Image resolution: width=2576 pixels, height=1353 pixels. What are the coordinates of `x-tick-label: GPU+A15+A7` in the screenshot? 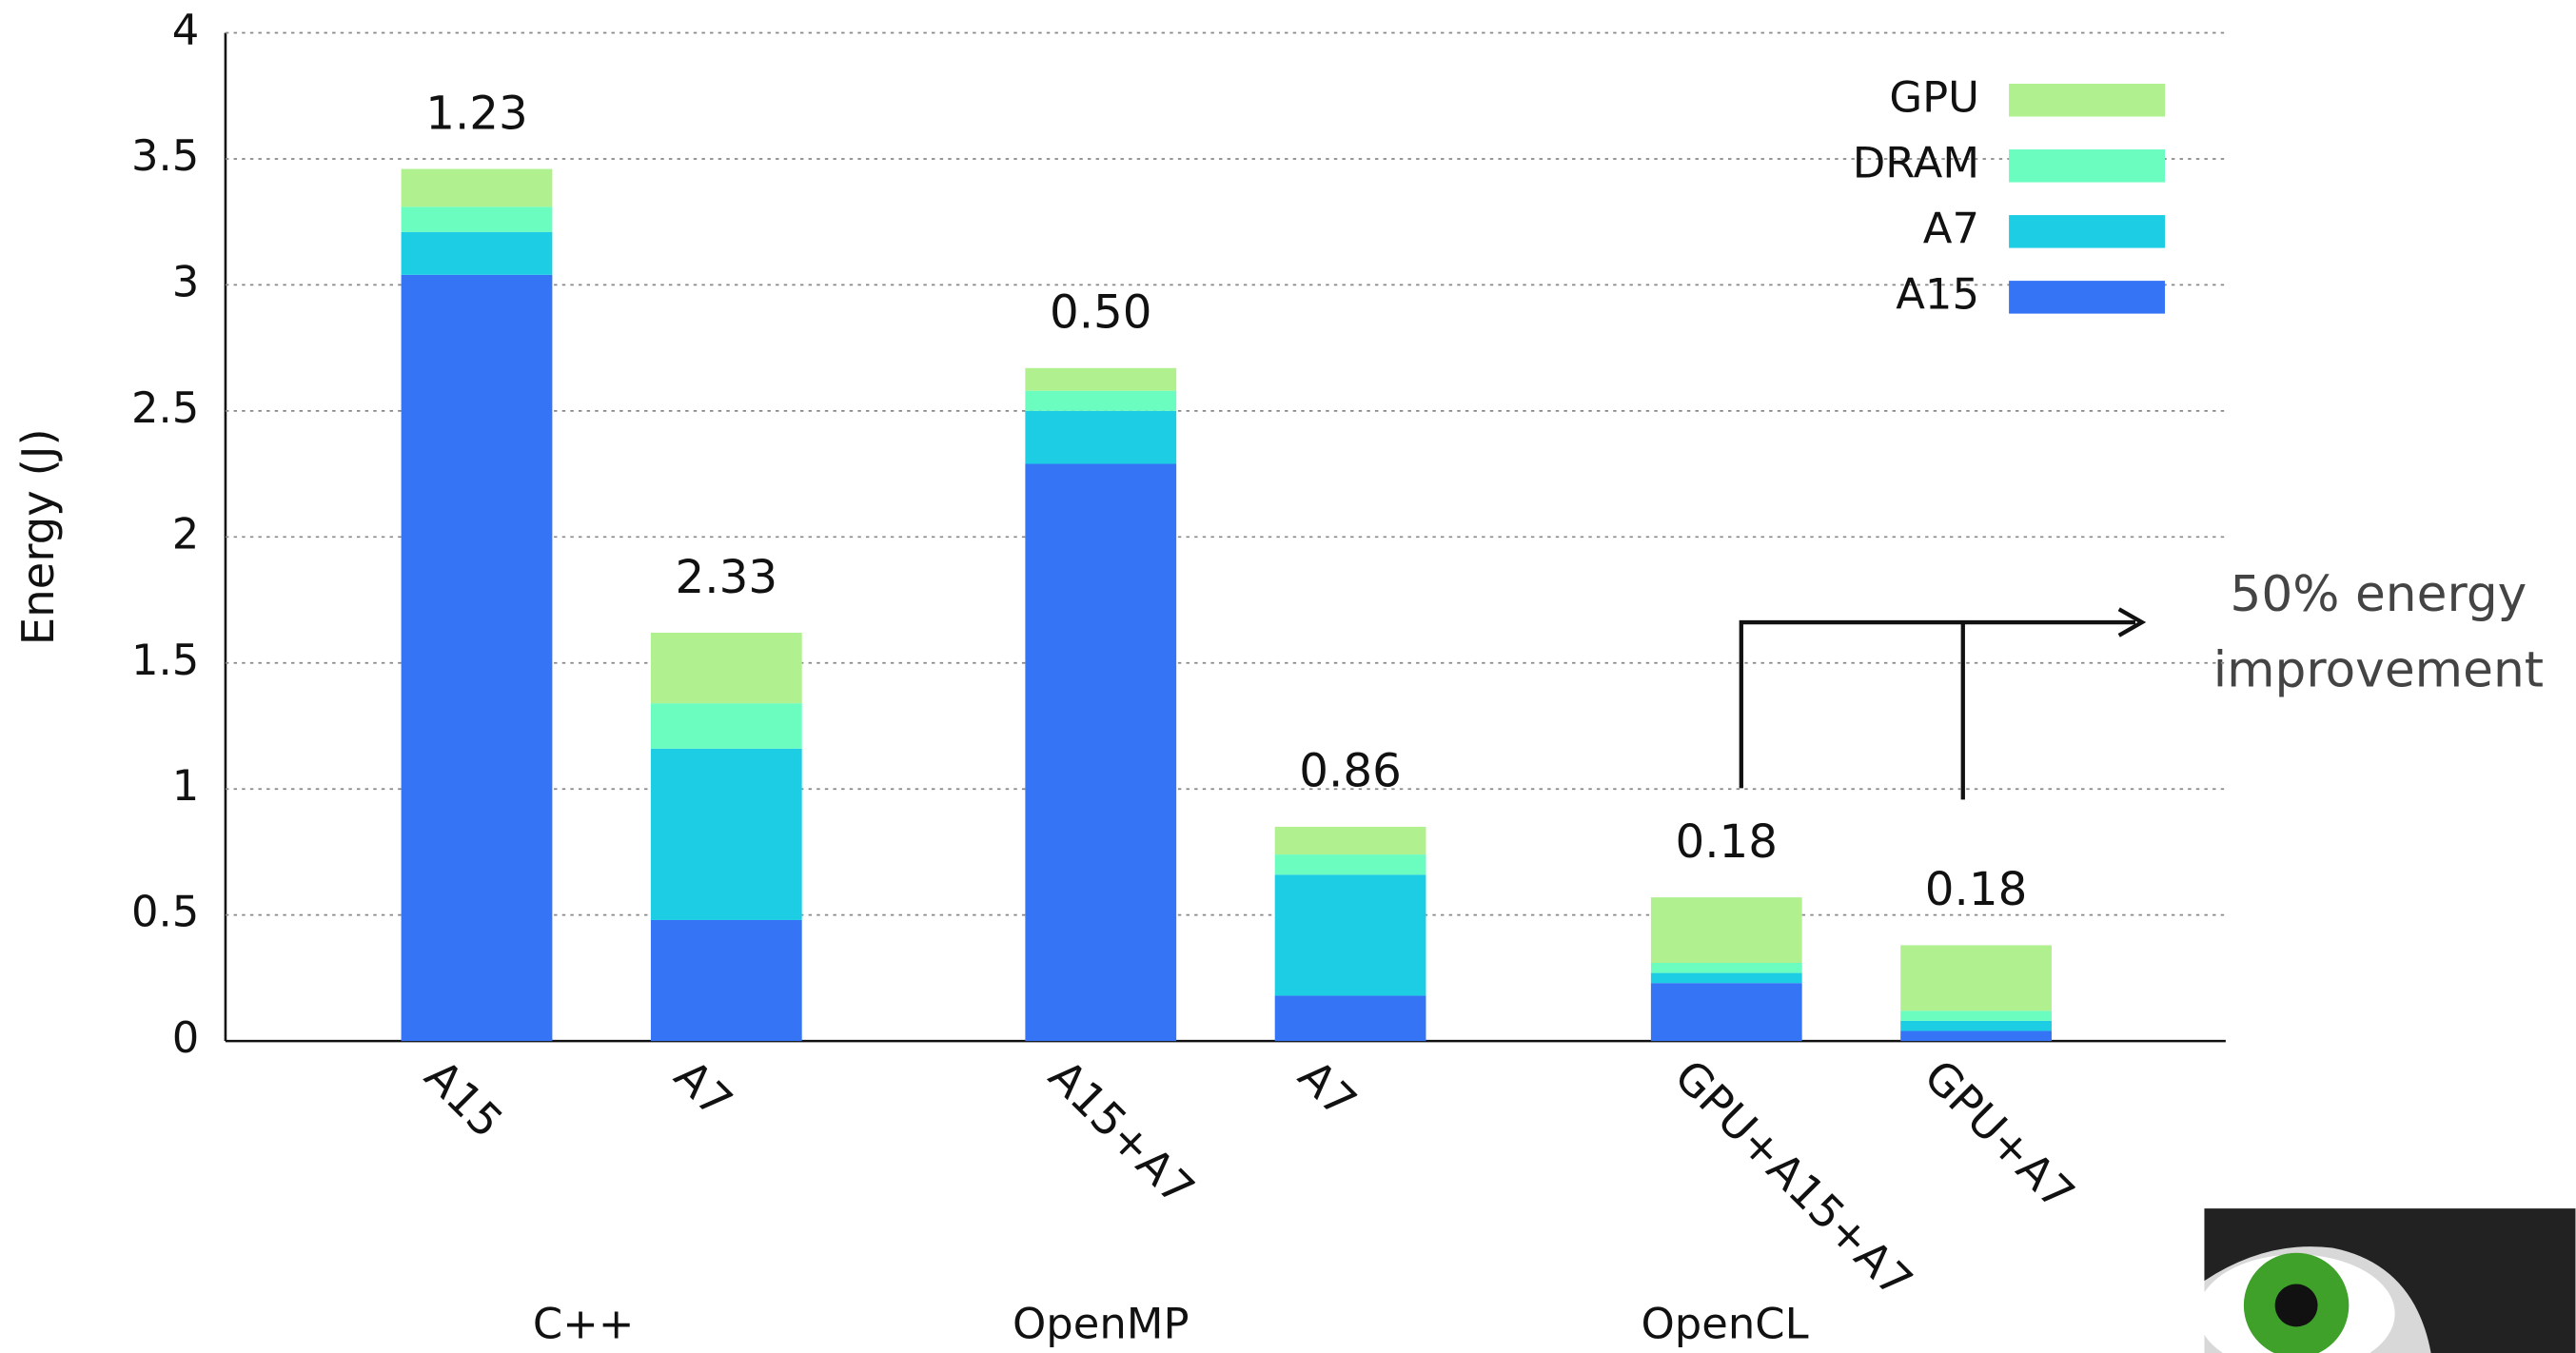 It's located at (1793, 1179).